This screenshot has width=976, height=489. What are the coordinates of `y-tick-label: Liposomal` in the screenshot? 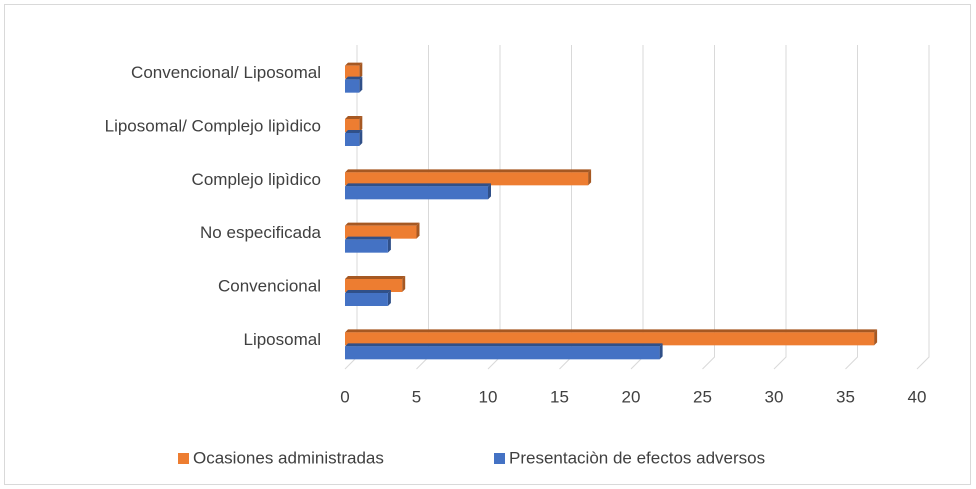 It's located at (283, 339).